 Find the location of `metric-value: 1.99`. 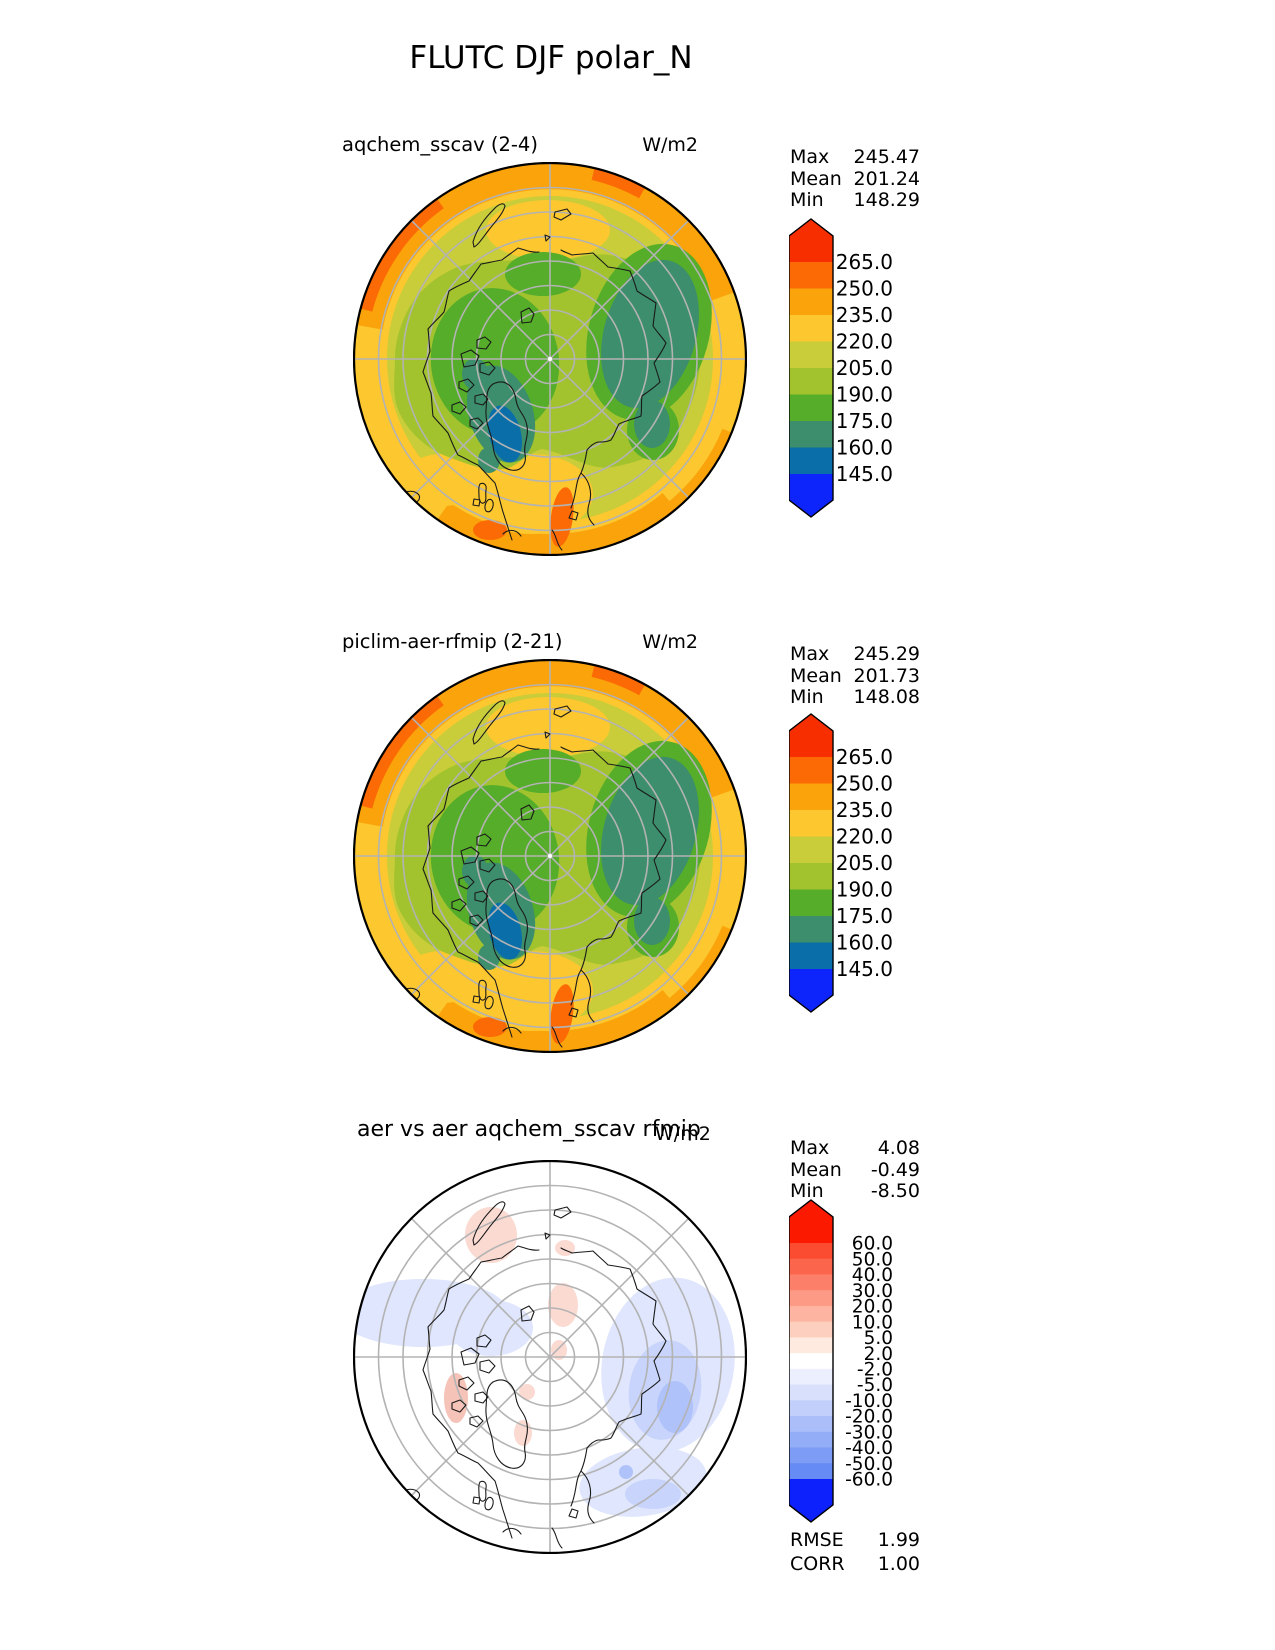

metric-value: 1.99 is located at coordinates (898, 1540).